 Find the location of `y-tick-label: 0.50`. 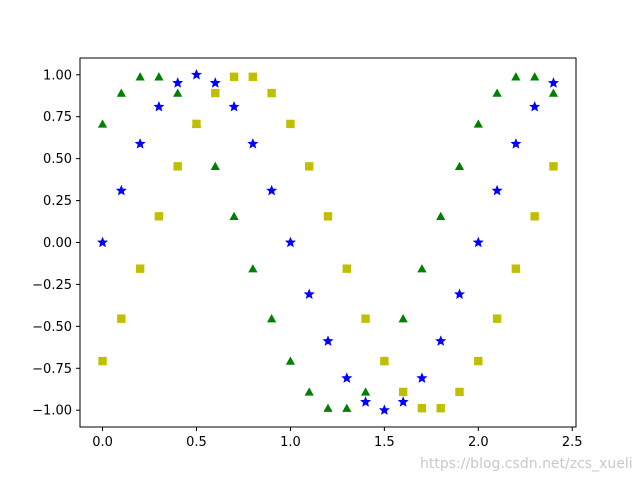

y-tick-label: 0.50 is located at coordinates (57, 159).